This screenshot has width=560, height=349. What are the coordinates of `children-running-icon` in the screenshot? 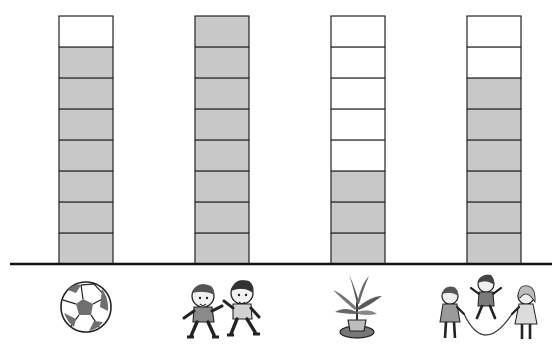 It's located at (221, 309).